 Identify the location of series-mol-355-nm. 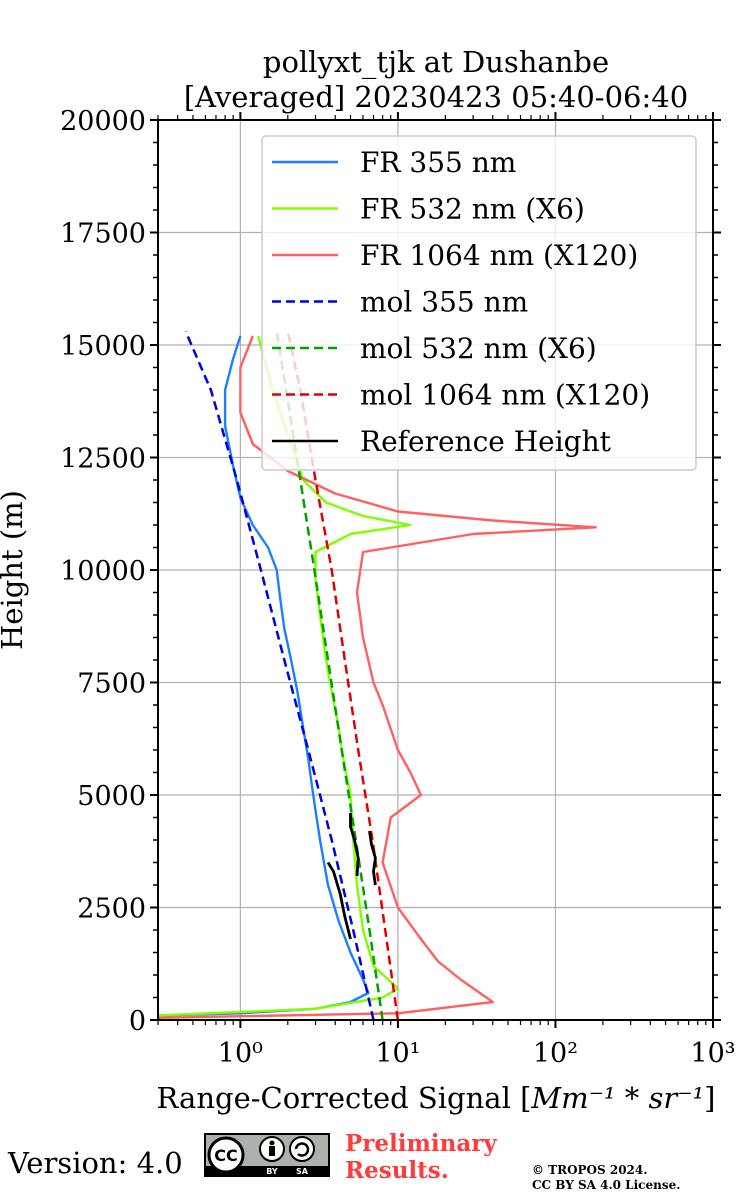
(279, 676).